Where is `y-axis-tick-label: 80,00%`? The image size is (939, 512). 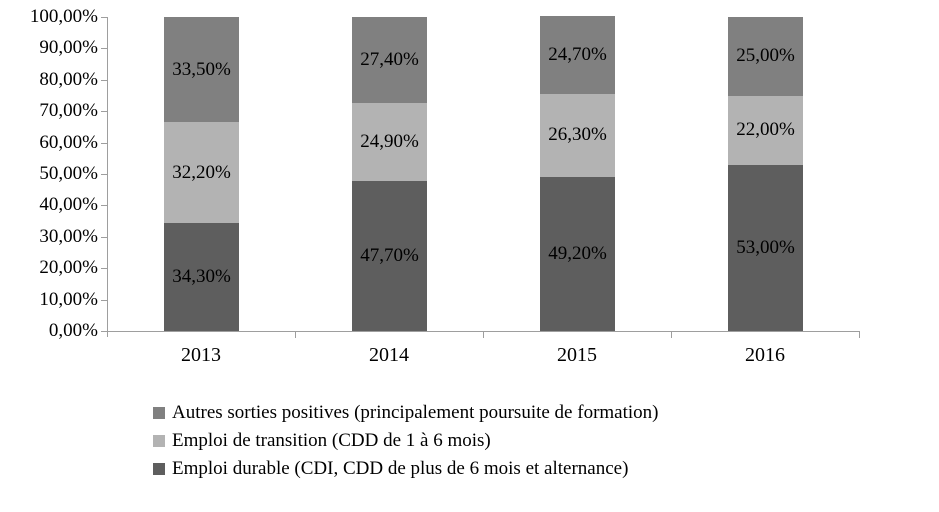 y-axis-tick-label: 80,00% is located at coordinates (68, 79).